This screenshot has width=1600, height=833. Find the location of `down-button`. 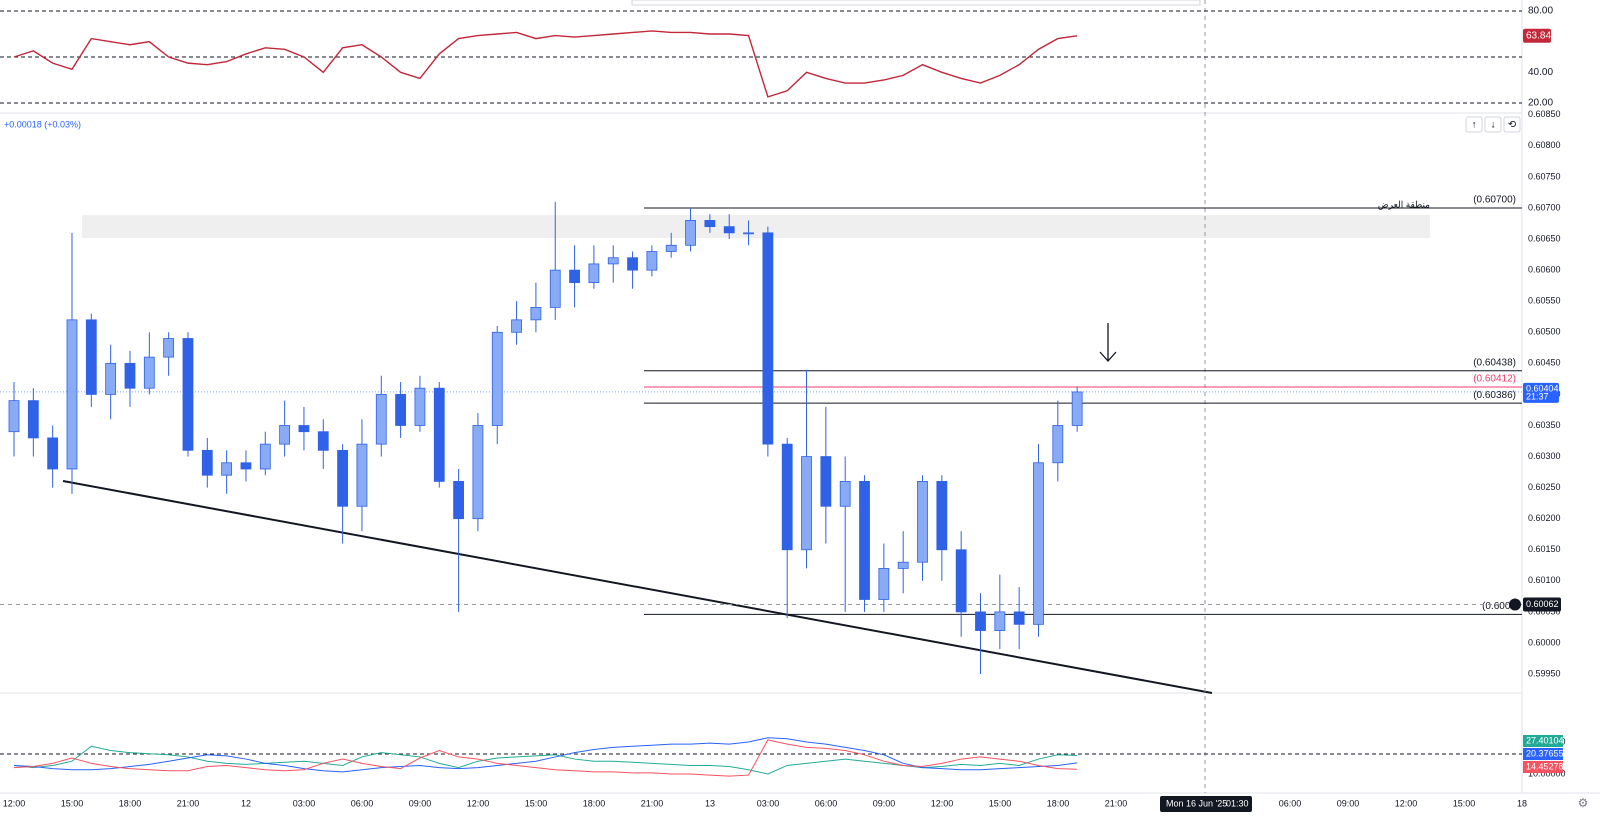

down-button is located at coordinates (1493, 124).